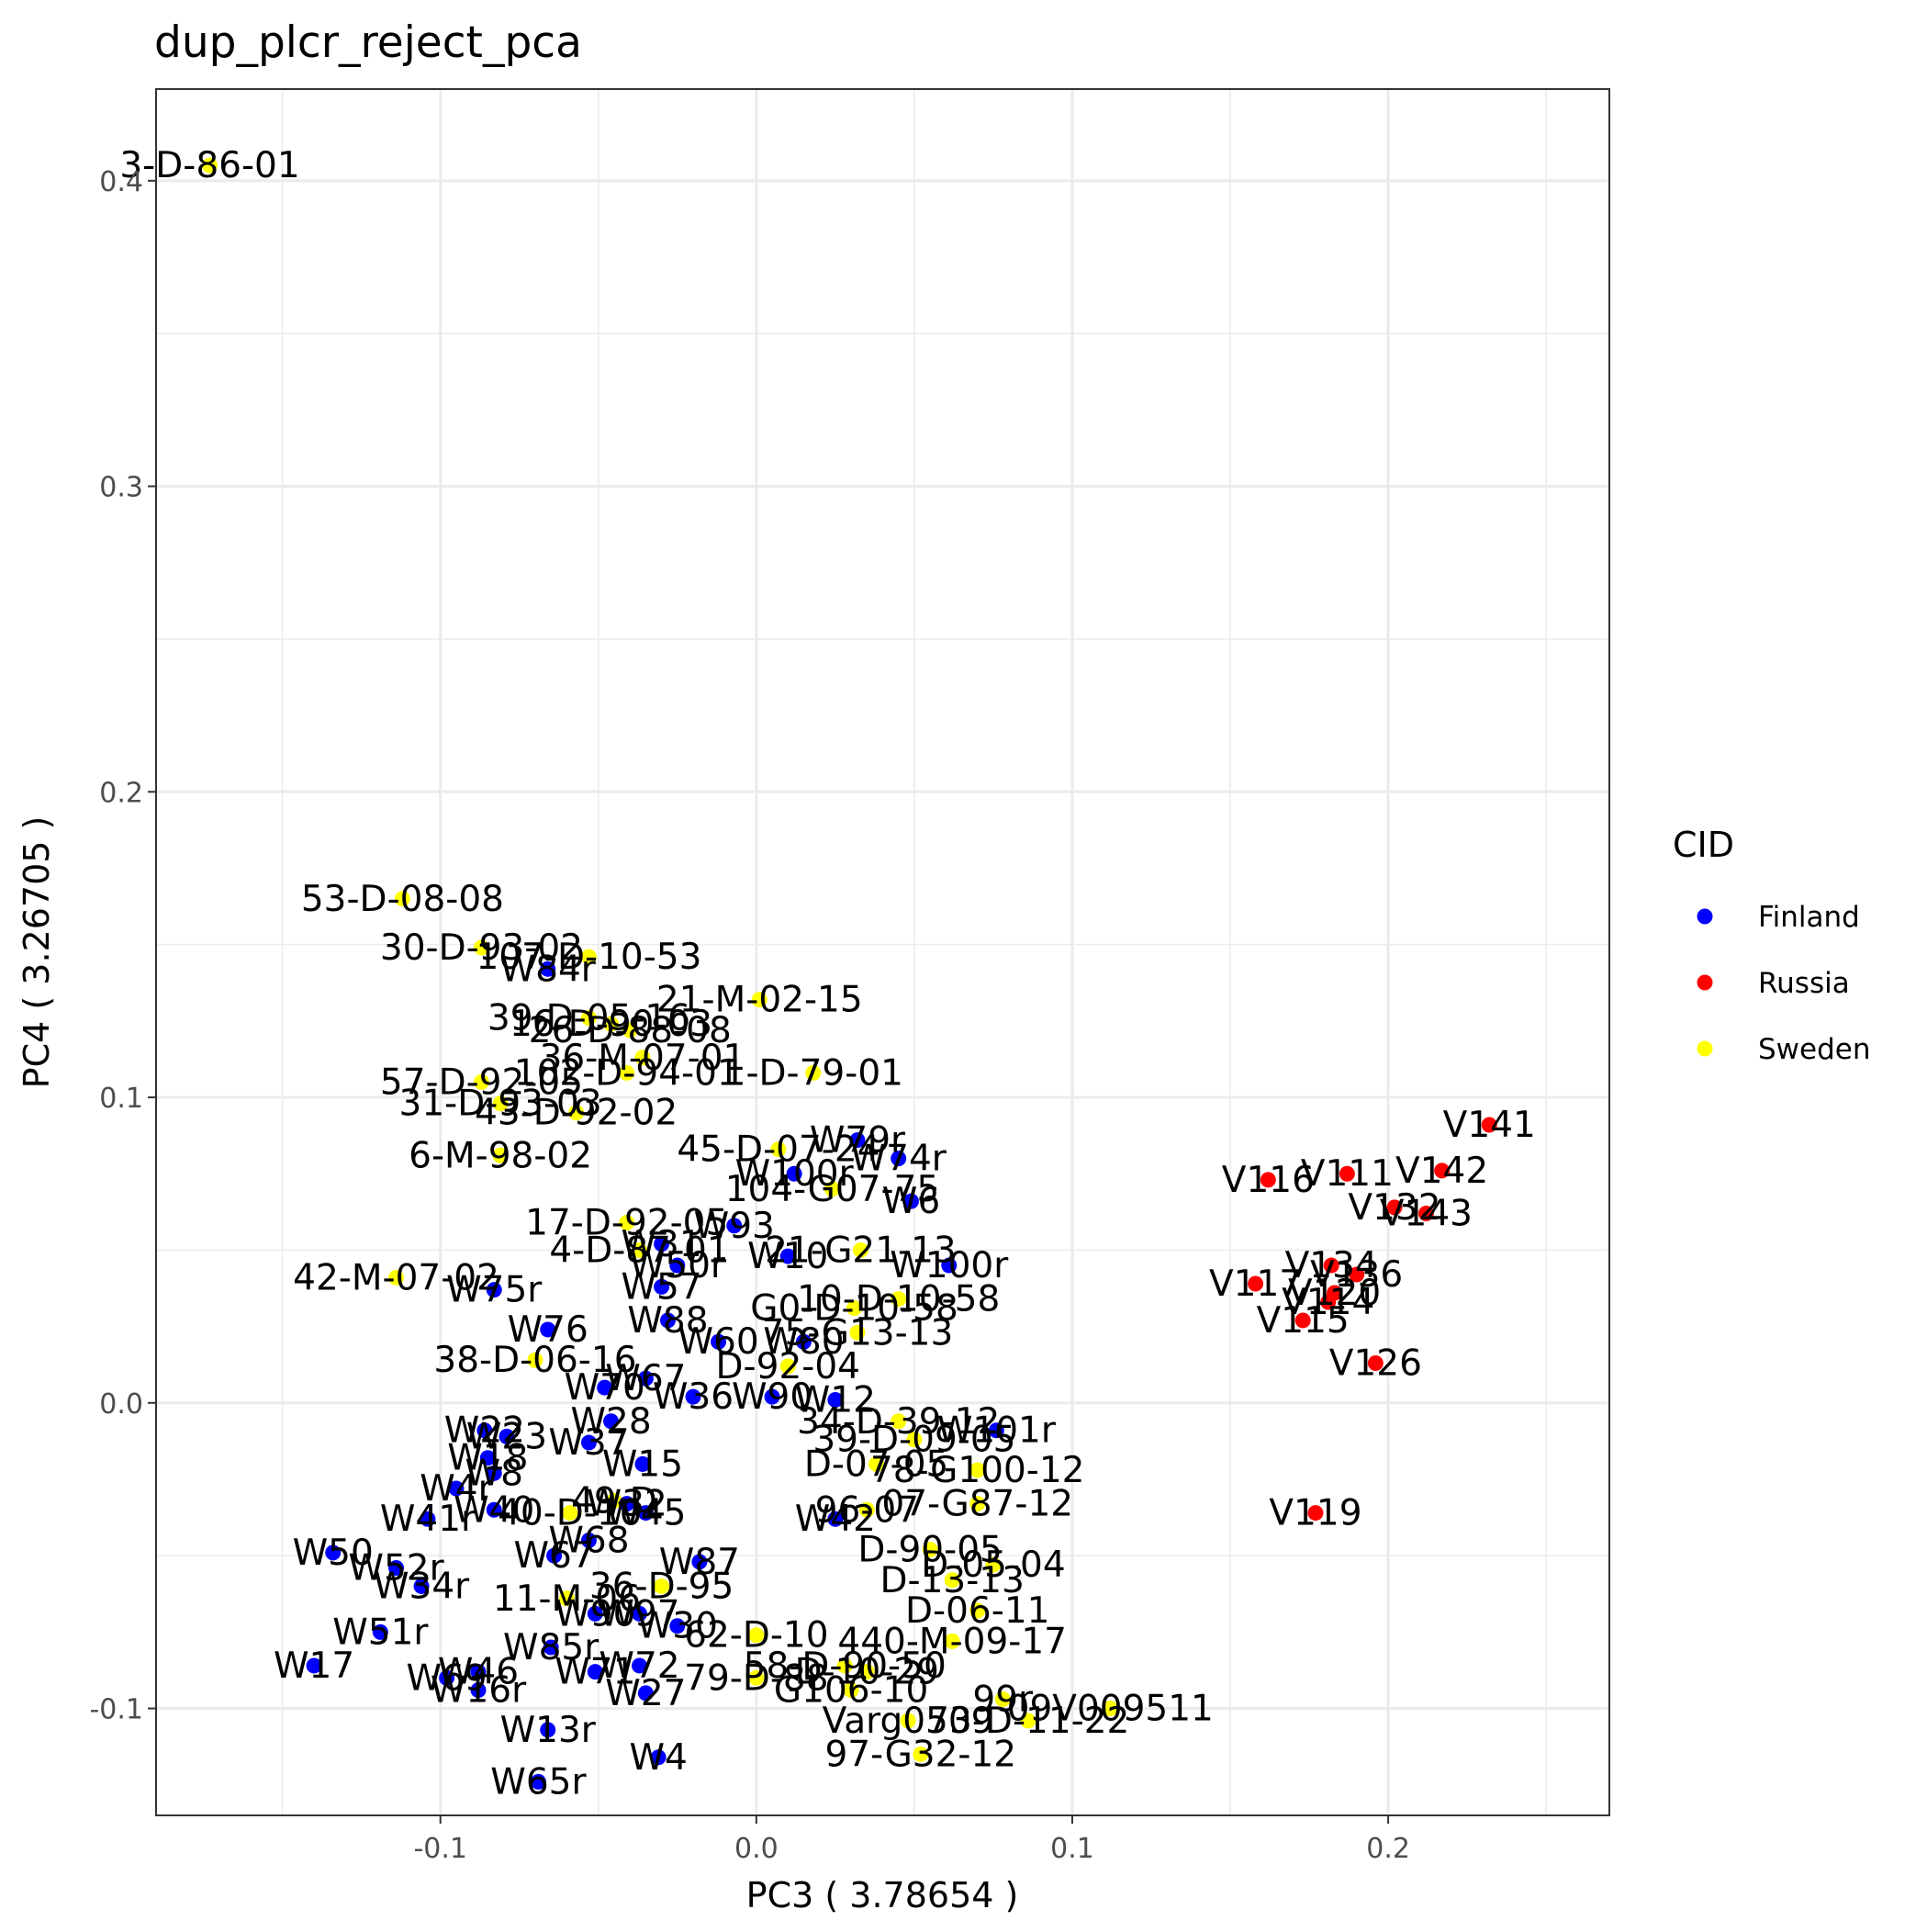  I want to click on point-label: V132, so click(1394, 1208).